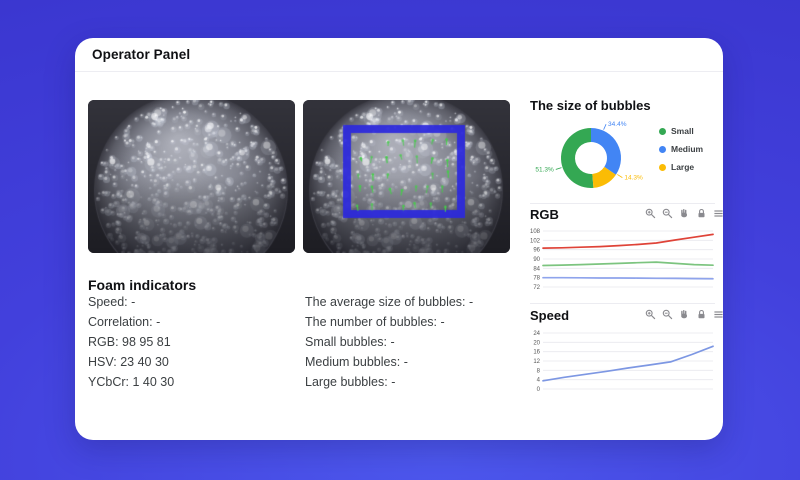 This screenshot has height=480, width=800. I want to click on foam-camera-image, so click(191, 176).